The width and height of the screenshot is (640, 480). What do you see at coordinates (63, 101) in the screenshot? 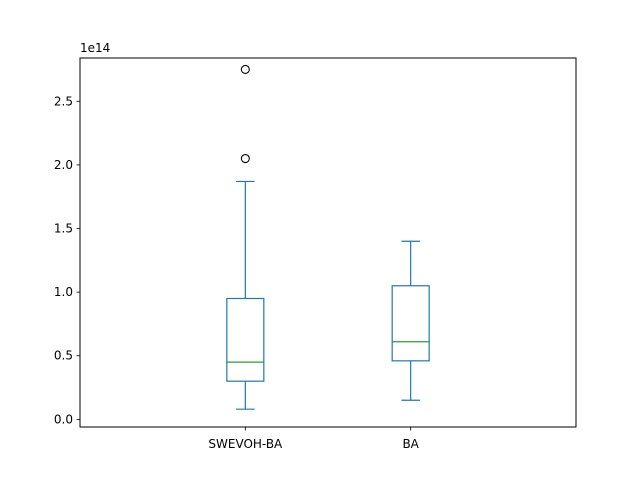
I see `y-tick-label: 2.5` at bounding box center [63, 101].